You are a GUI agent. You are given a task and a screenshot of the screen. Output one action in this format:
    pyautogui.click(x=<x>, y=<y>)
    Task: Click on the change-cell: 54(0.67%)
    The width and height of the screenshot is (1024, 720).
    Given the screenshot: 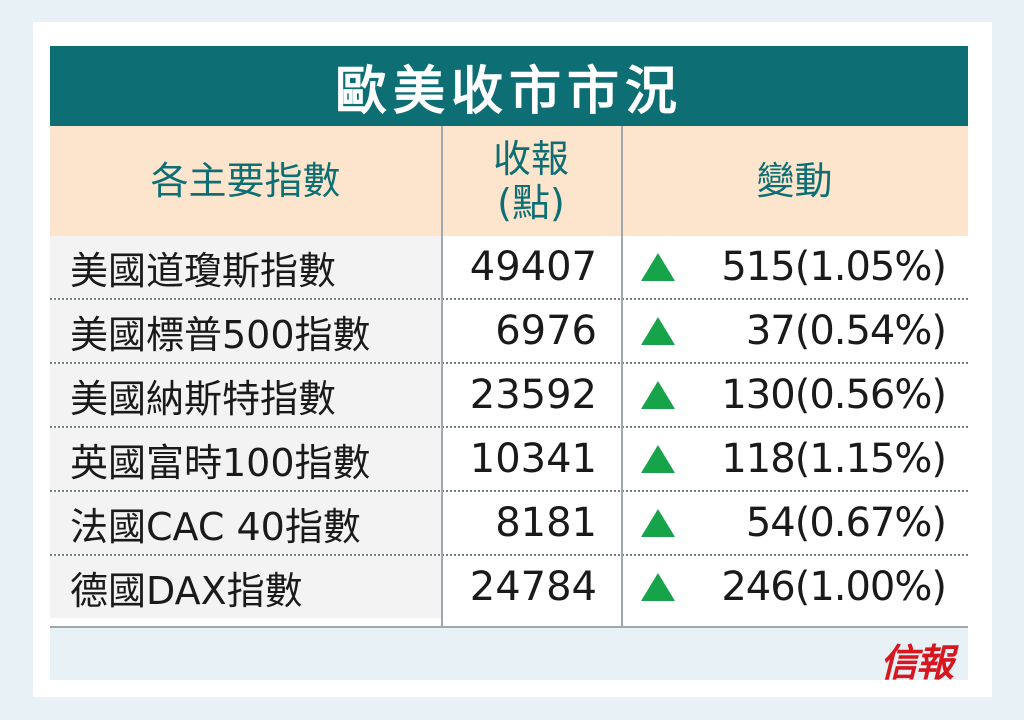 What is the action you would take?
    pyautogui.click(x=794, y=523)
    